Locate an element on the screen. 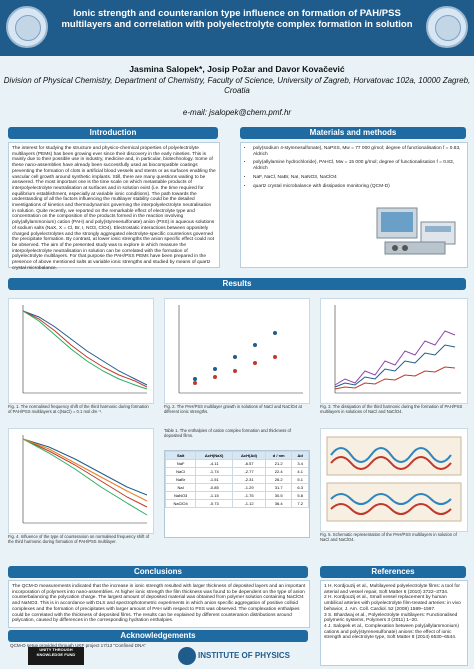 Image resolution: width=474 pixels, height=669 pixels. figure-4-counteranion is located at coordinates (81, 481).